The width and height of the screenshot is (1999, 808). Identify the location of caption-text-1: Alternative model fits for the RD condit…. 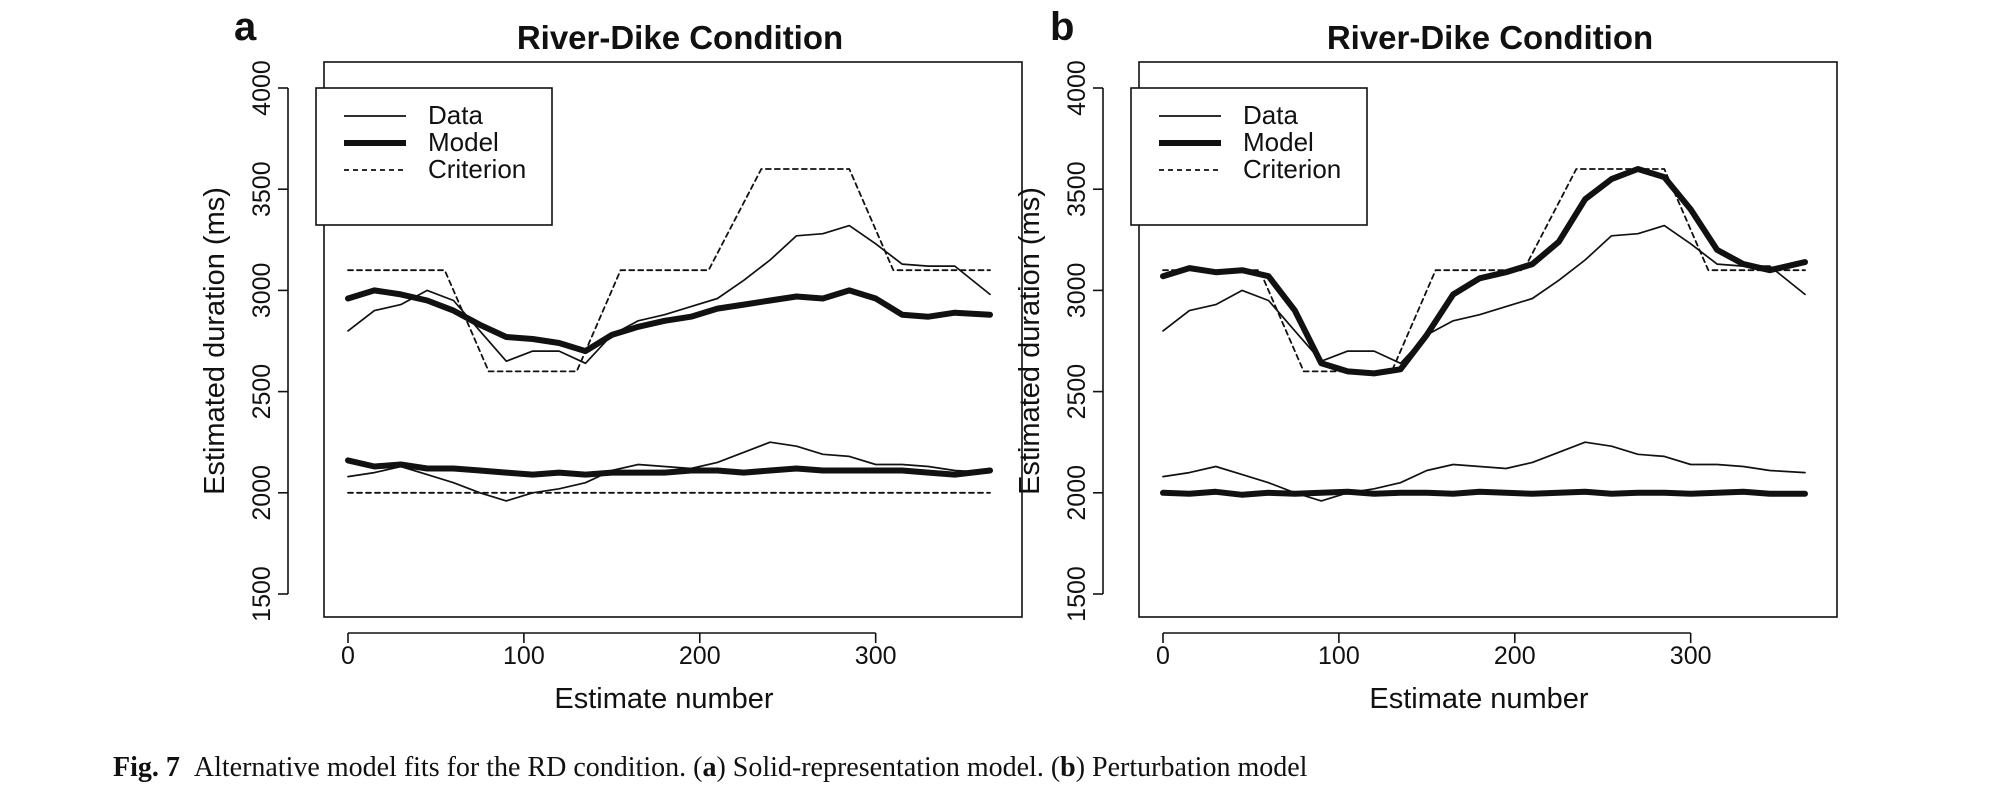
(448, 767).